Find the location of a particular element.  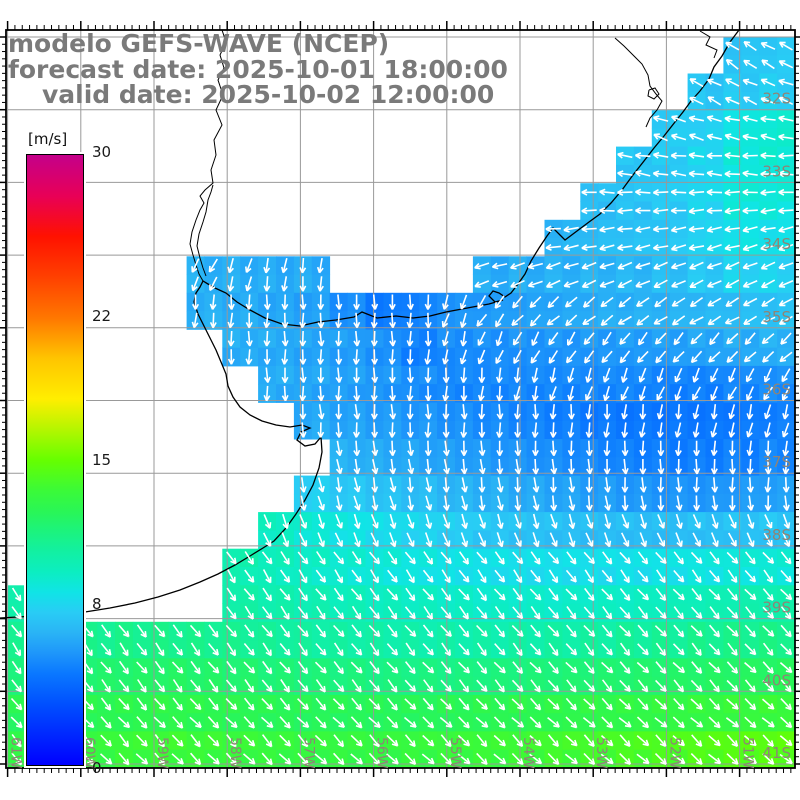

longitude-label: 59W is located at coordinates (162, 753).